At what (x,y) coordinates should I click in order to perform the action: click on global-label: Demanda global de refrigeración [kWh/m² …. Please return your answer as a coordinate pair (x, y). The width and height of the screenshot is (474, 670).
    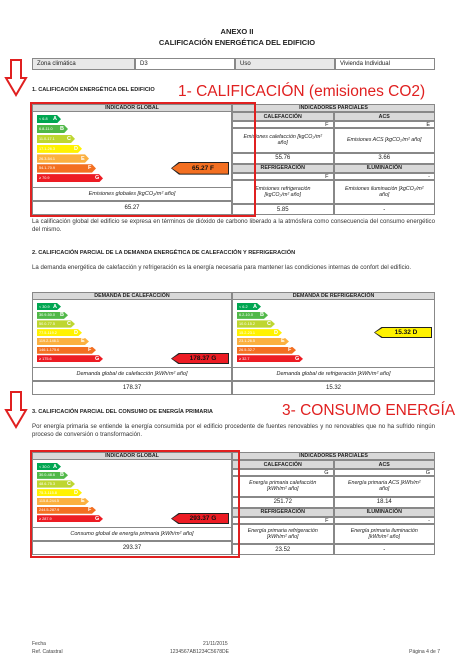
    Looking at the image, I should click on (333, 374).